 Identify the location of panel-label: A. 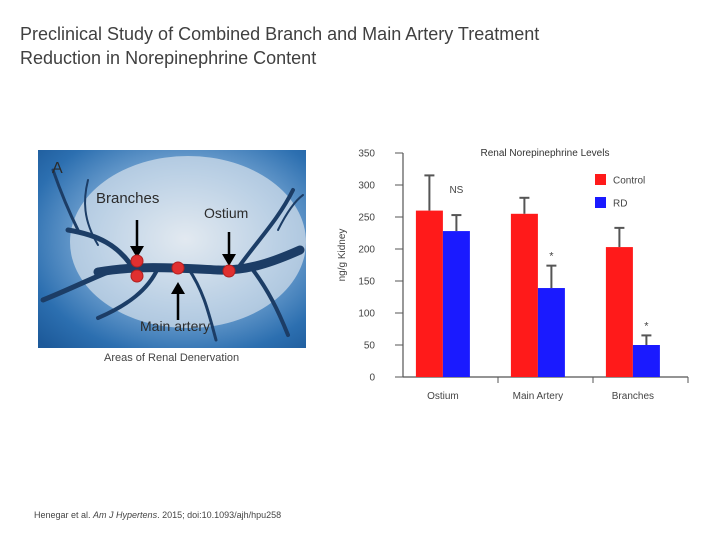
(57, 168).